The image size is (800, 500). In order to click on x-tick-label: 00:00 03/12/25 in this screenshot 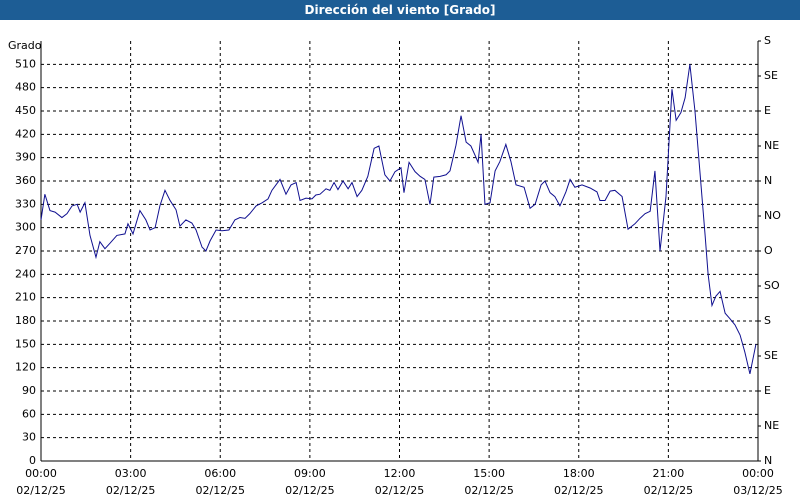, I will do `click(758, 482)`.